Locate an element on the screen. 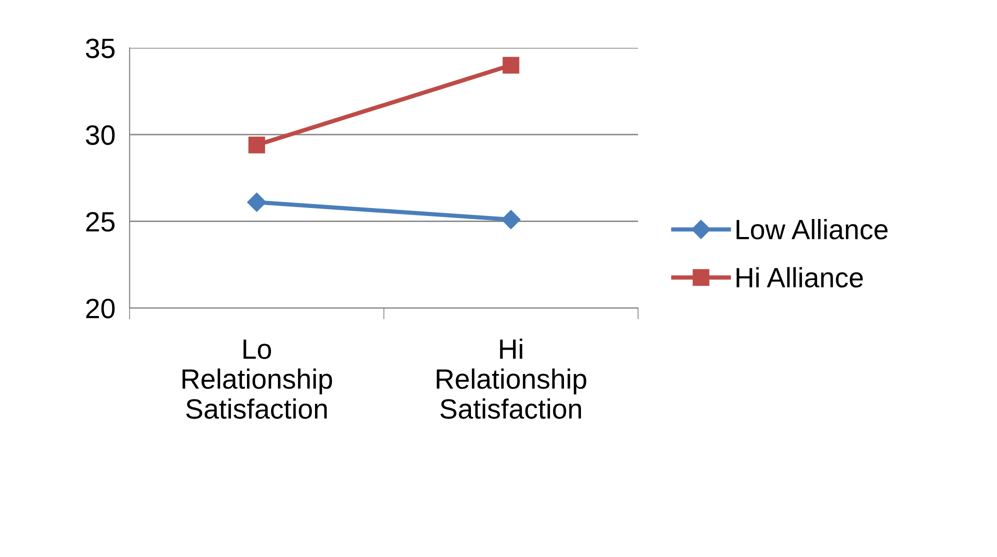  x-tick-label: Hi Relationship Satisfaction is located at coordinates (511, 378).